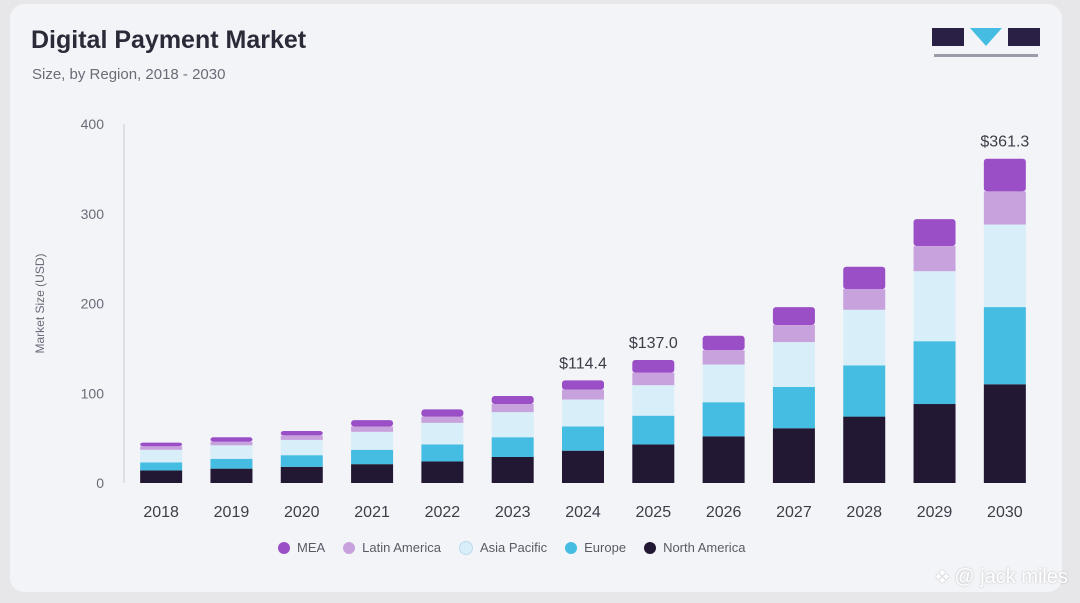 The image size is (1080, 603). I want to click on legend-label: Europe, so click(605, 547).